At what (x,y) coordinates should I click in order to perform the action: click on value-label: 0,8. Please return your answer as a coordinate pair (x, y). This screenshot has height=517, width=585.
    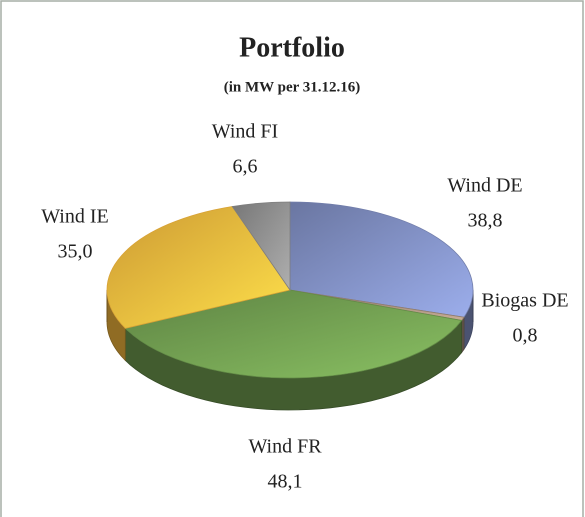
    Looking at the image, I should click on (525, 336).